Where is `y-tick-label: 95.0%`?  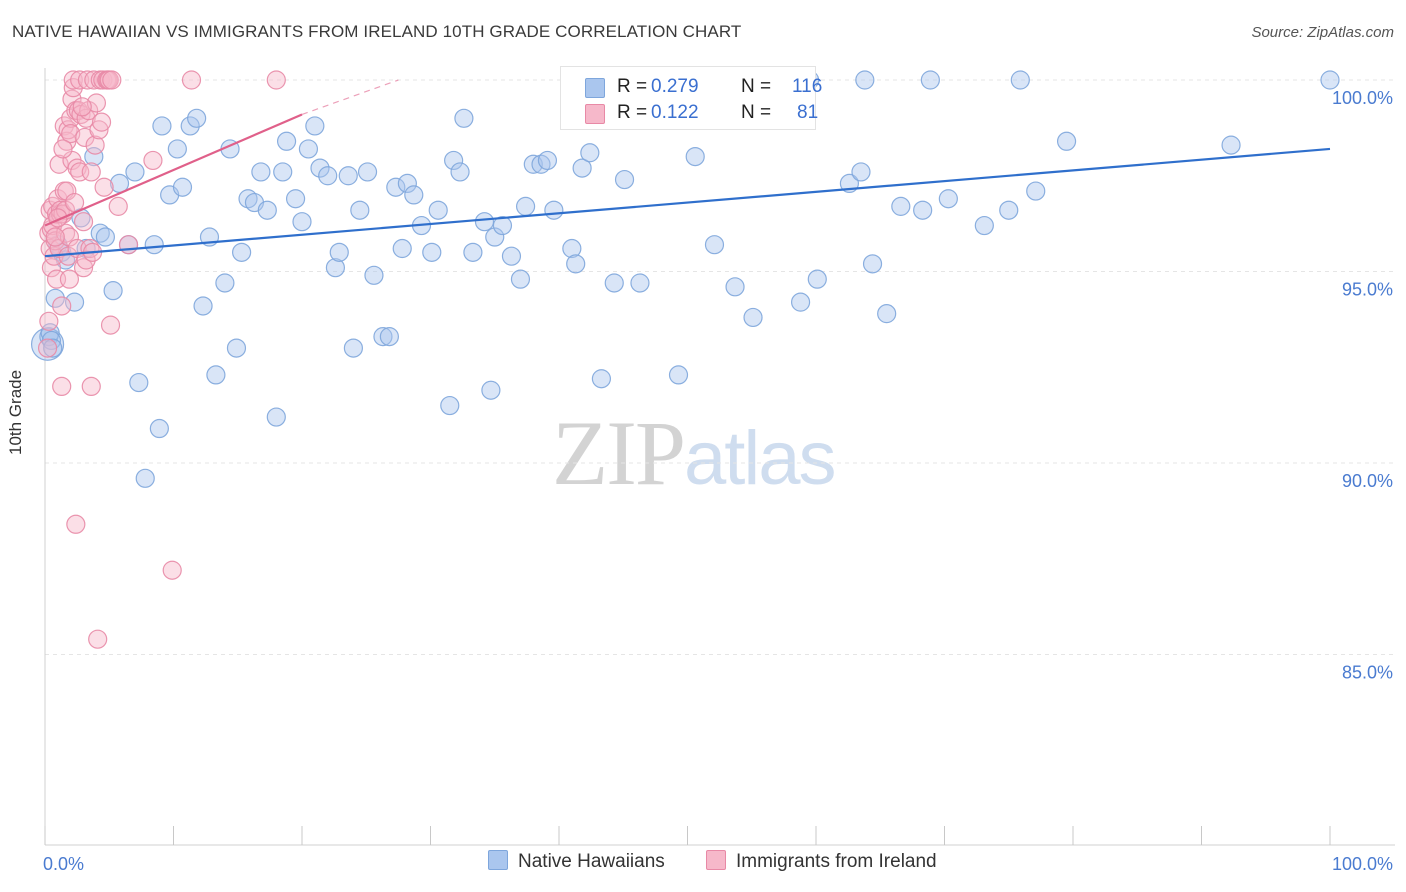 y-tick-label: 95.0% is located at coordinates (1367, 290).